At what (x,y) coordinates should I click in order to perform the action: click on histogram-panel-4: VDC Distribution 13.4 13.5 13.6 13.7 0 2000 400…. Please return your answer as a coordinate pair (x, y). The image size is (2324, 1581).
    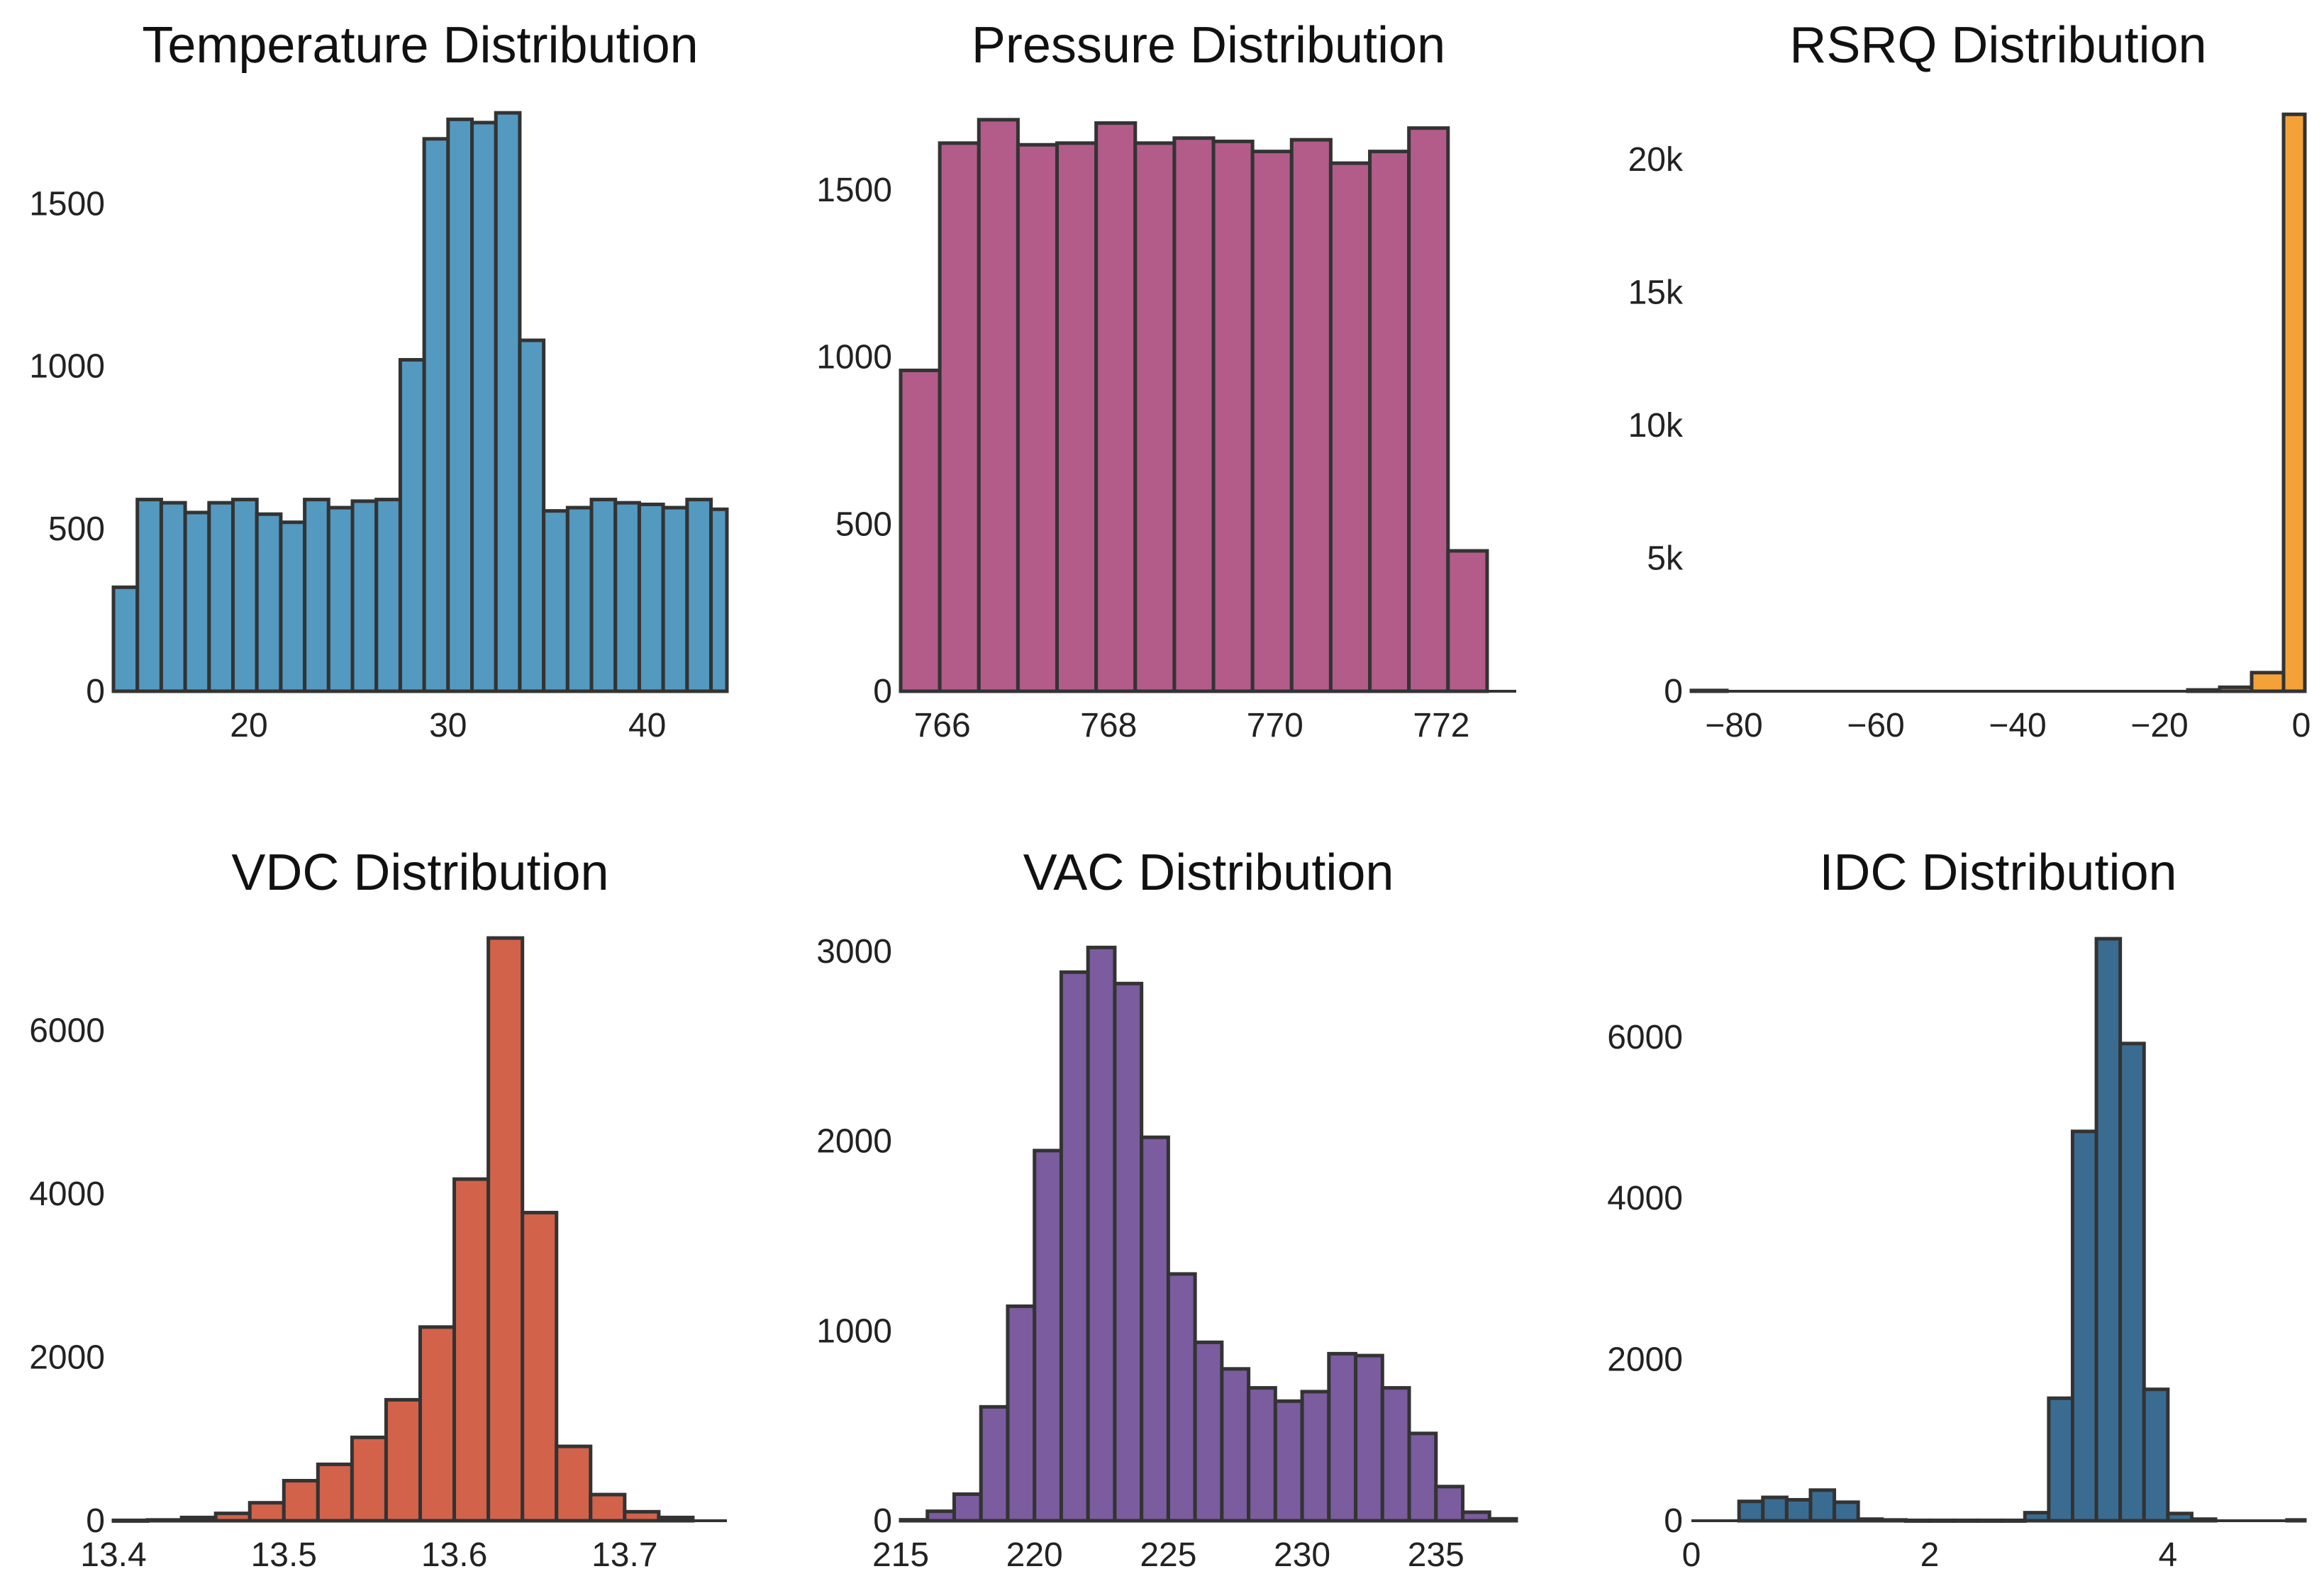
    Looking at the image, I should click on (378, 1209).